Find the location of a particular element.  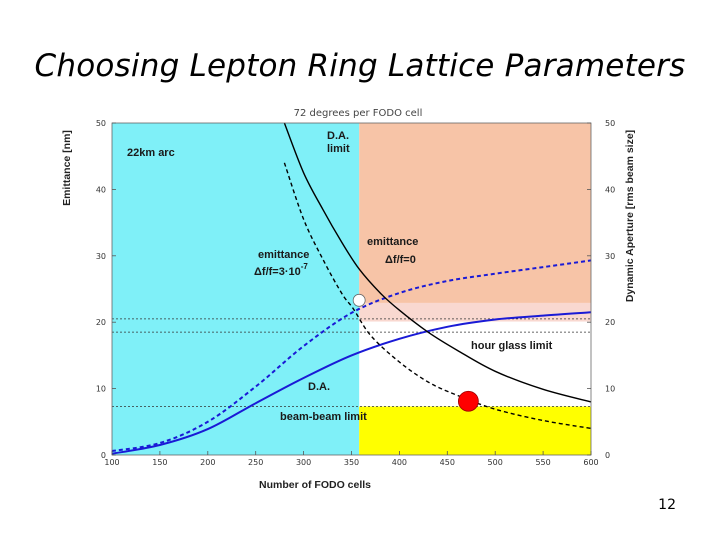

annotation-emittance-left-2-main: Δf/f=3·10 is located at coordinates (277, 272).